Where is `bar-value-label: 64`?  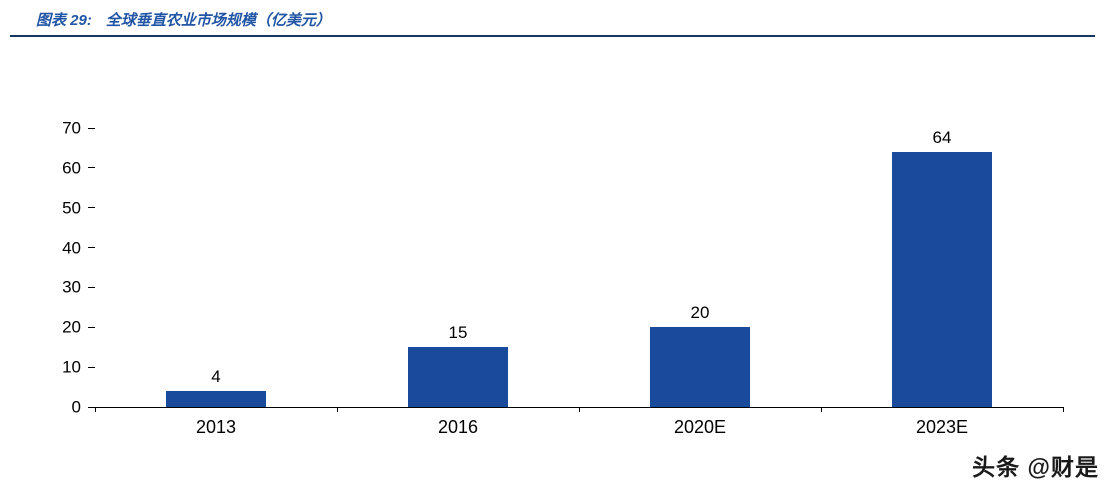 bar-value-label: 64 is located at coordinates (942, 137).